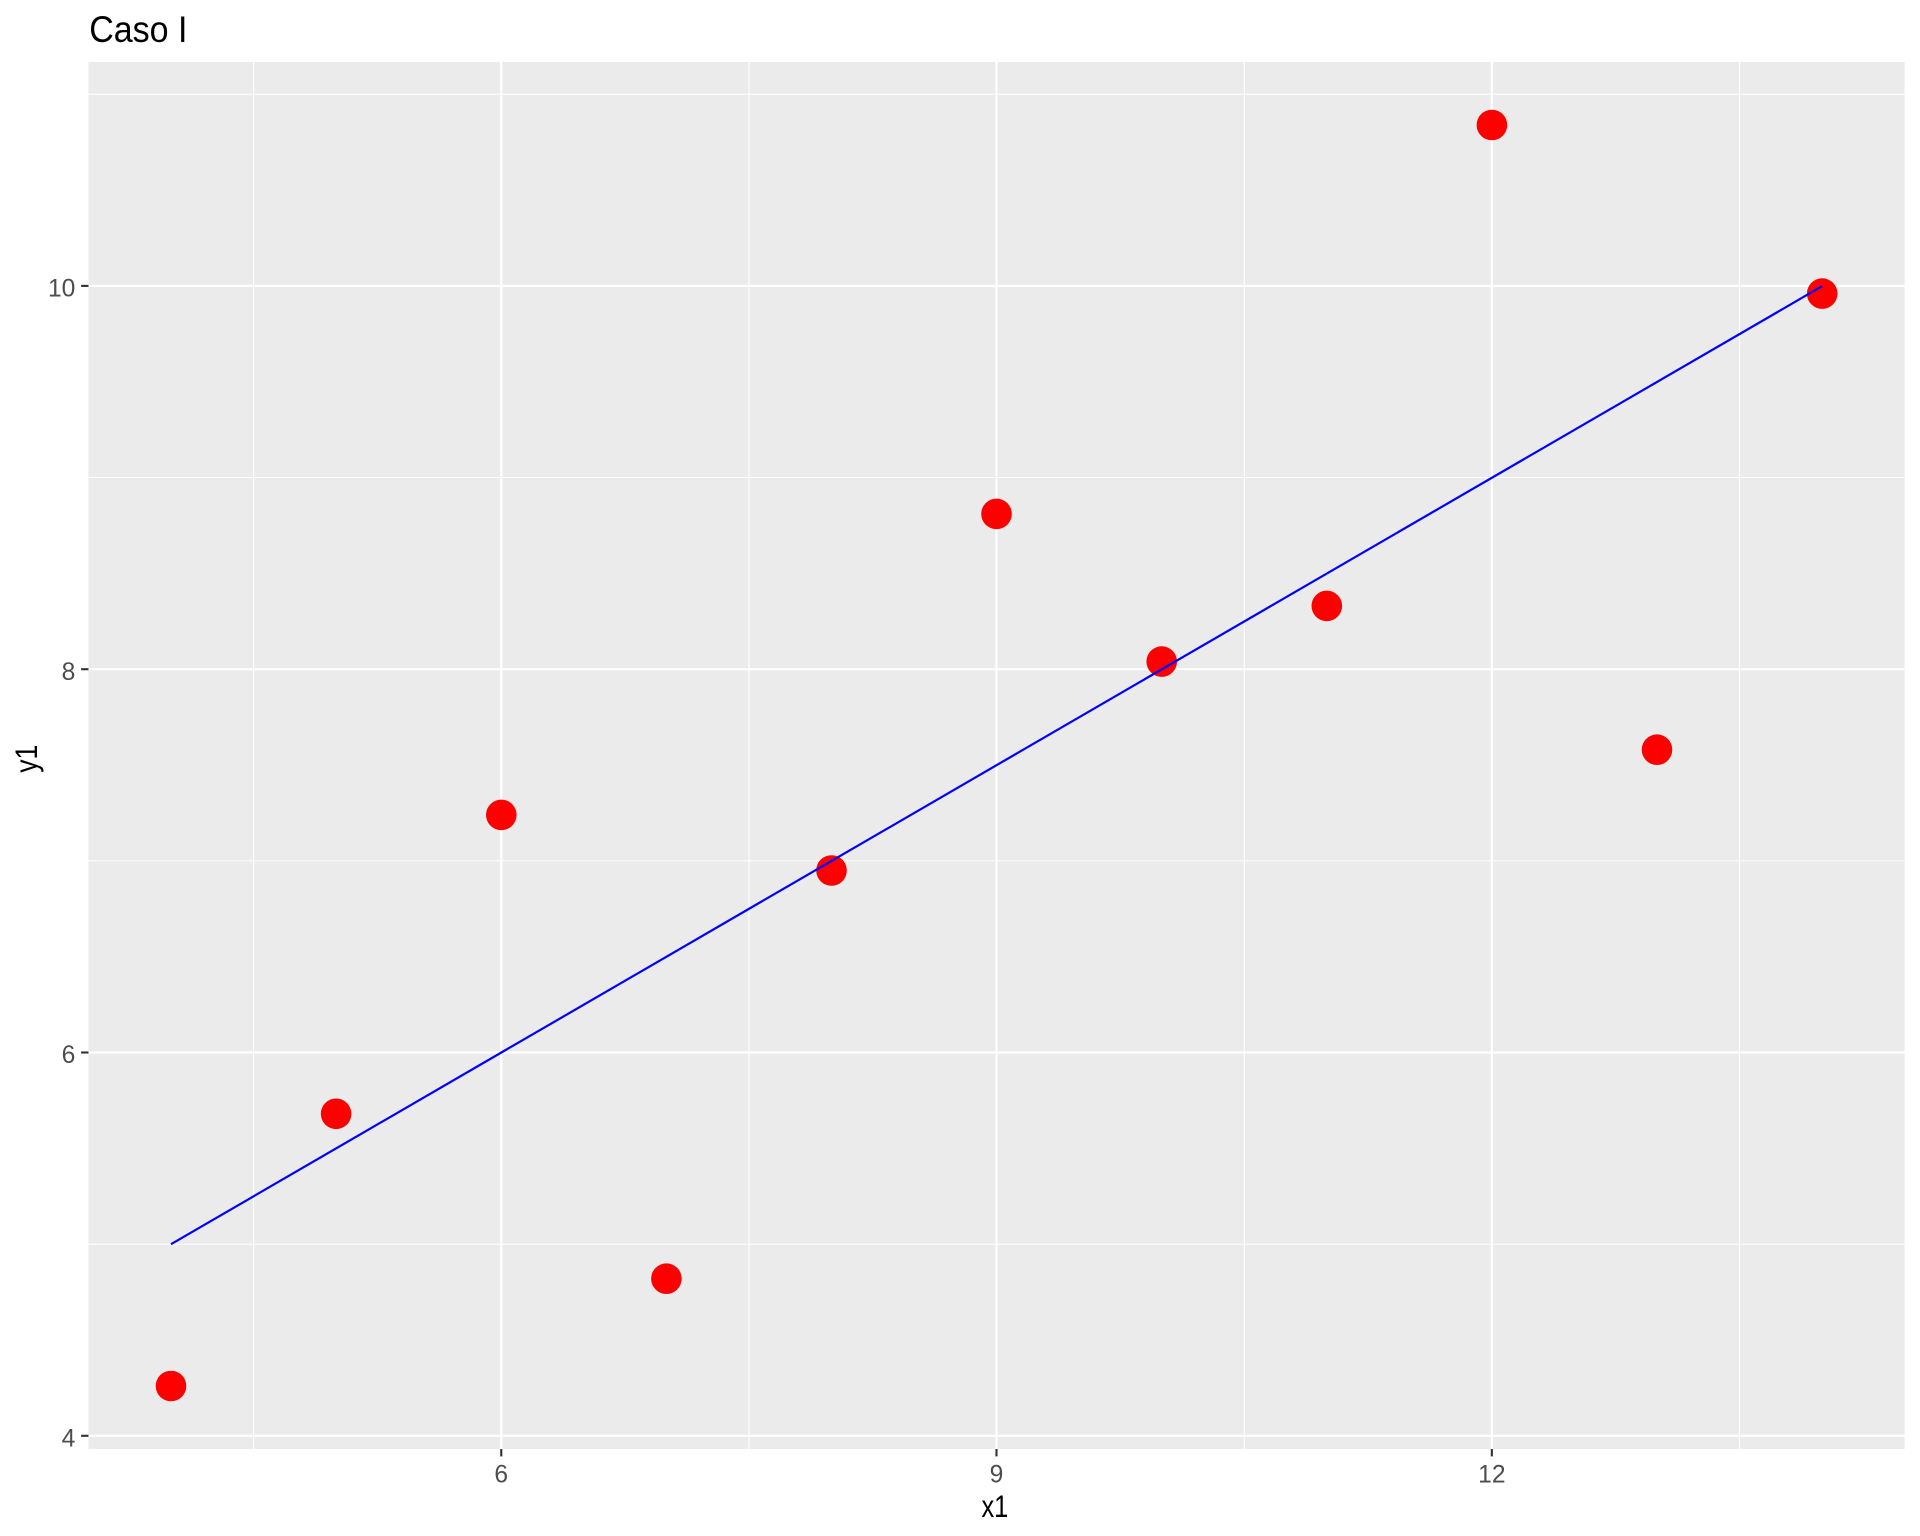 This screenshot has width=1920, height=1536. Describe the element at coordinates (26, 759) in the screenshot. I see `svg-text: y1` at that location.